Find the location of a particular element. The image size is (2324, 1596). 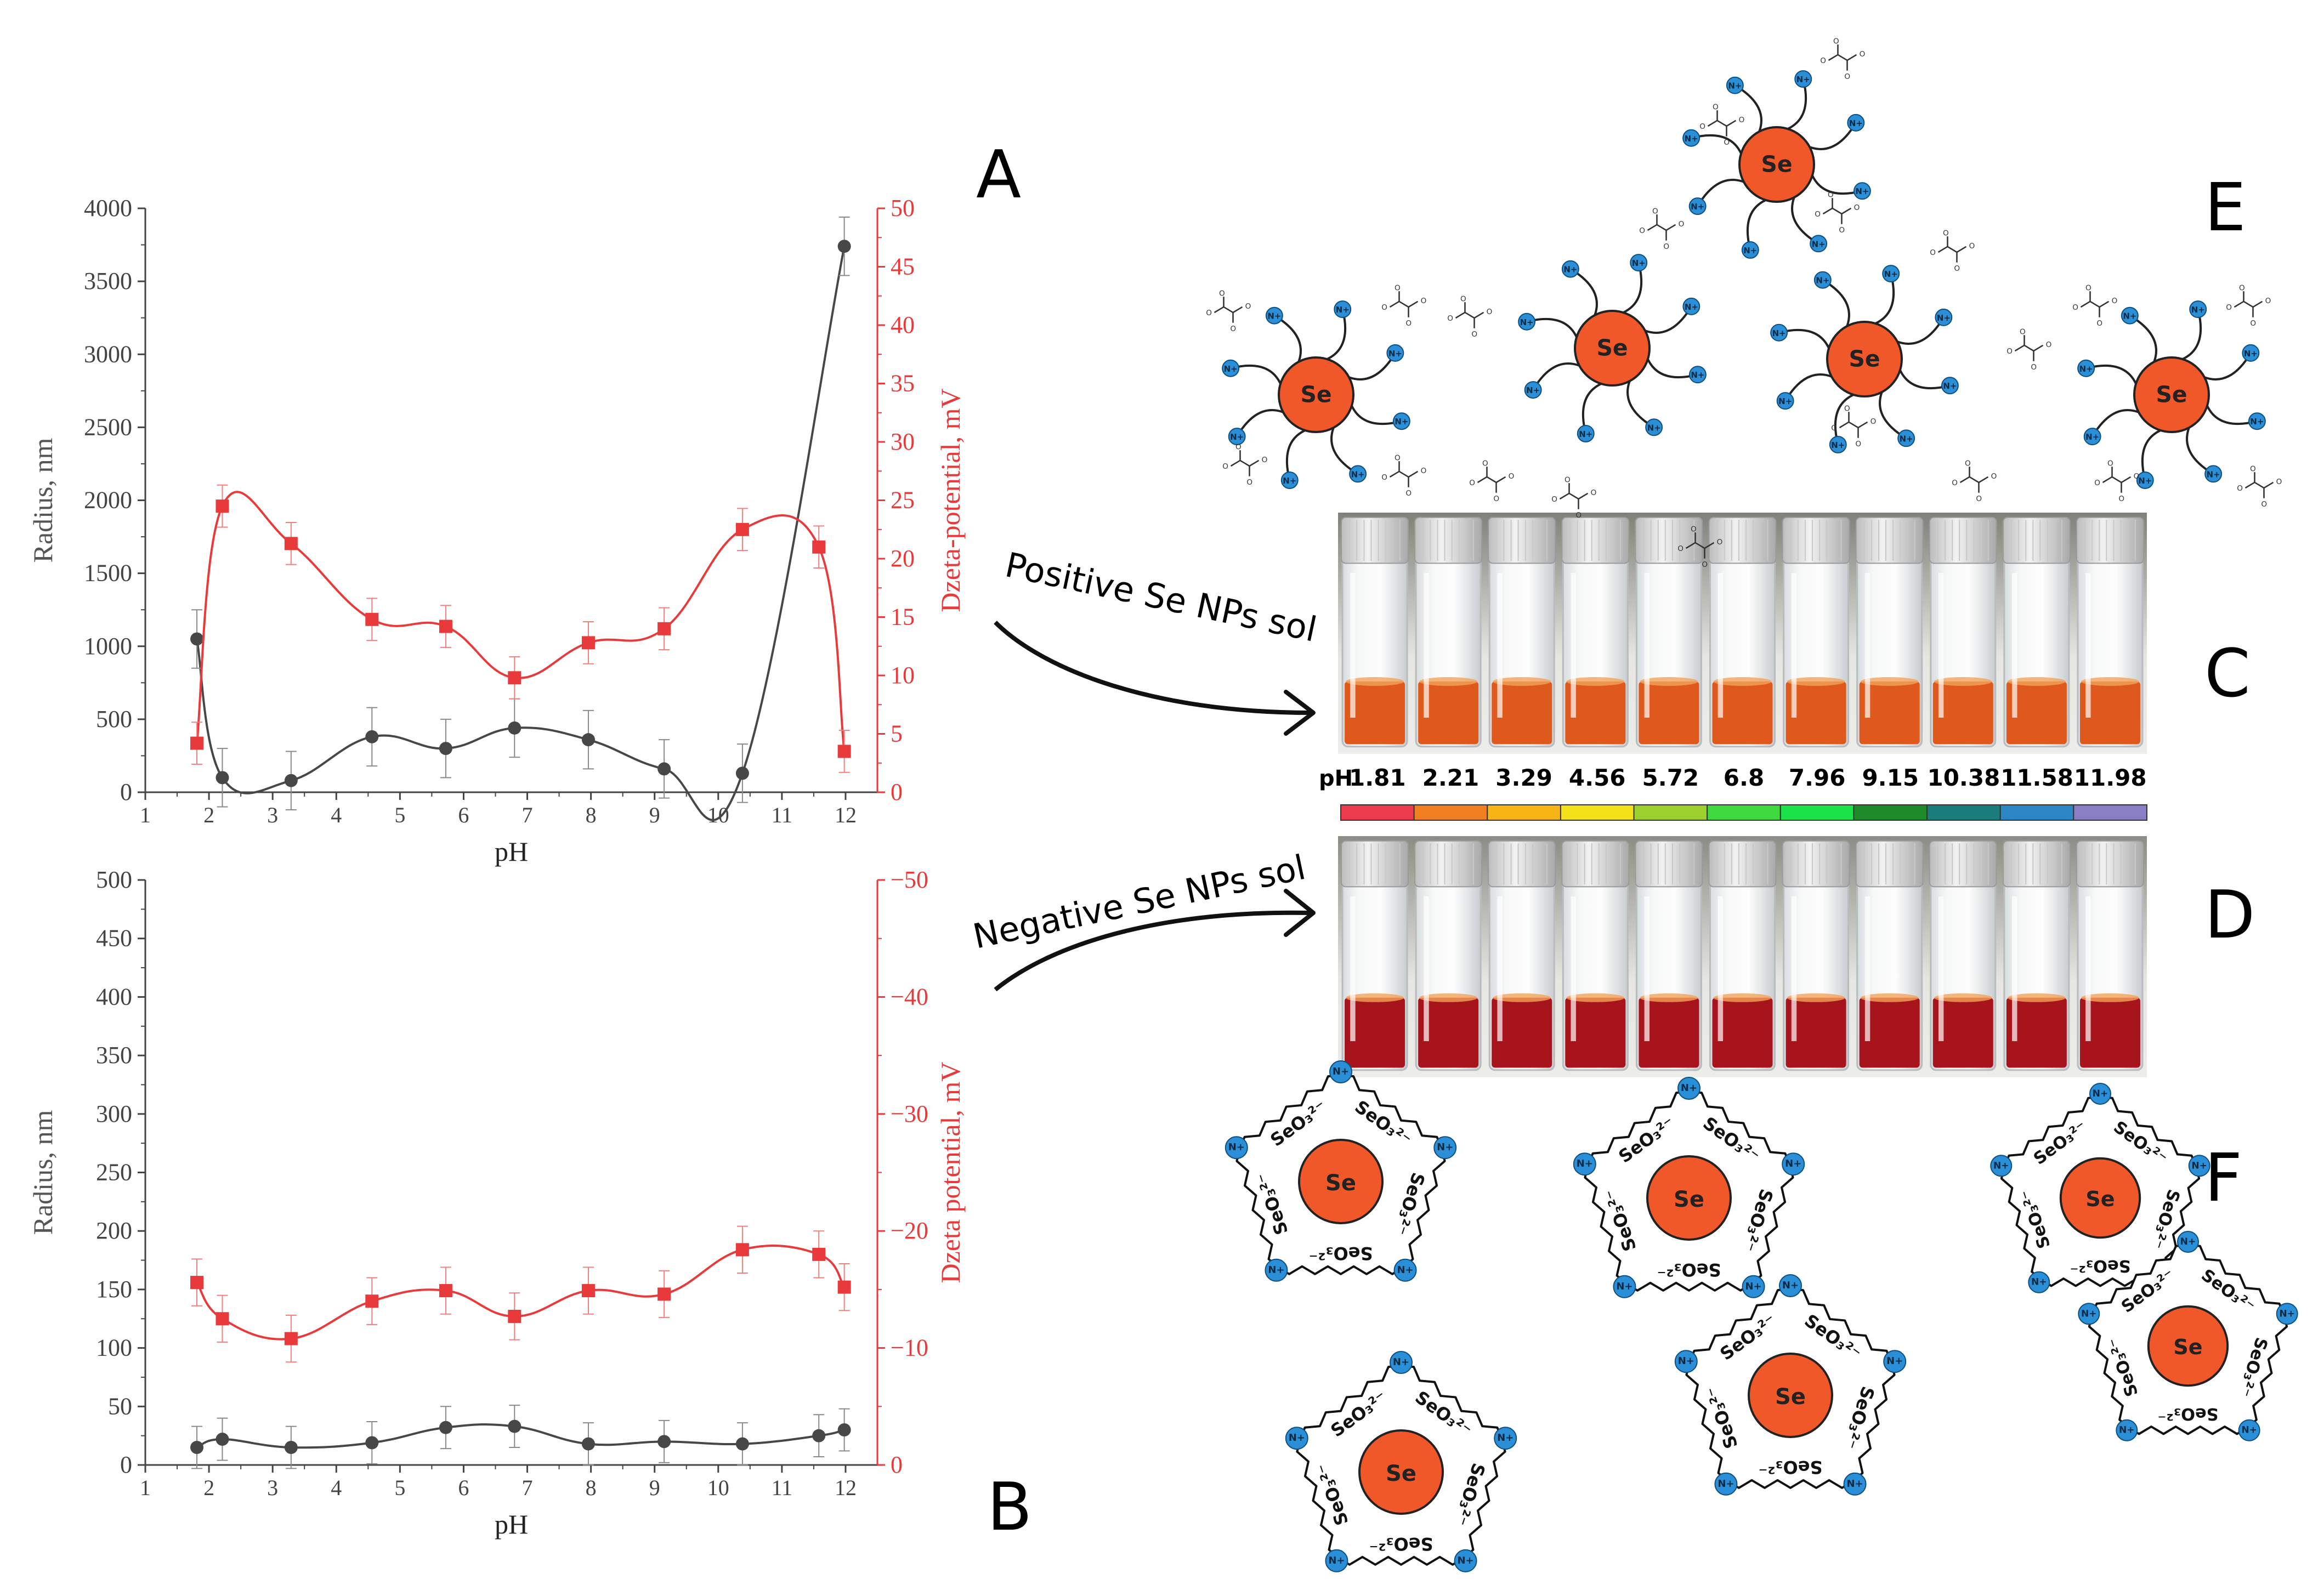

right-tick-label: −20 is located at coordinates (909, 1230).